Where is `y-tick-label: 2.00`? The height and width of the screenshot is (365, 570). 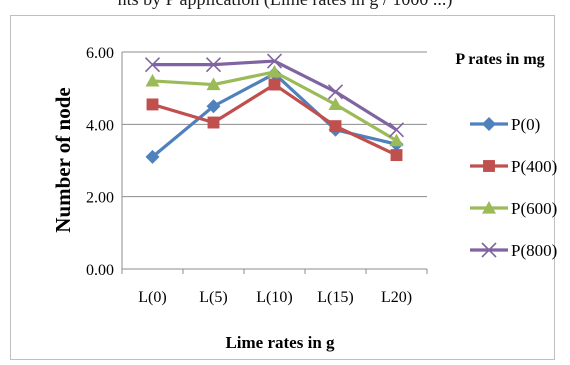 y-tick-label: 2.00 is located at coordinates (100, 198).